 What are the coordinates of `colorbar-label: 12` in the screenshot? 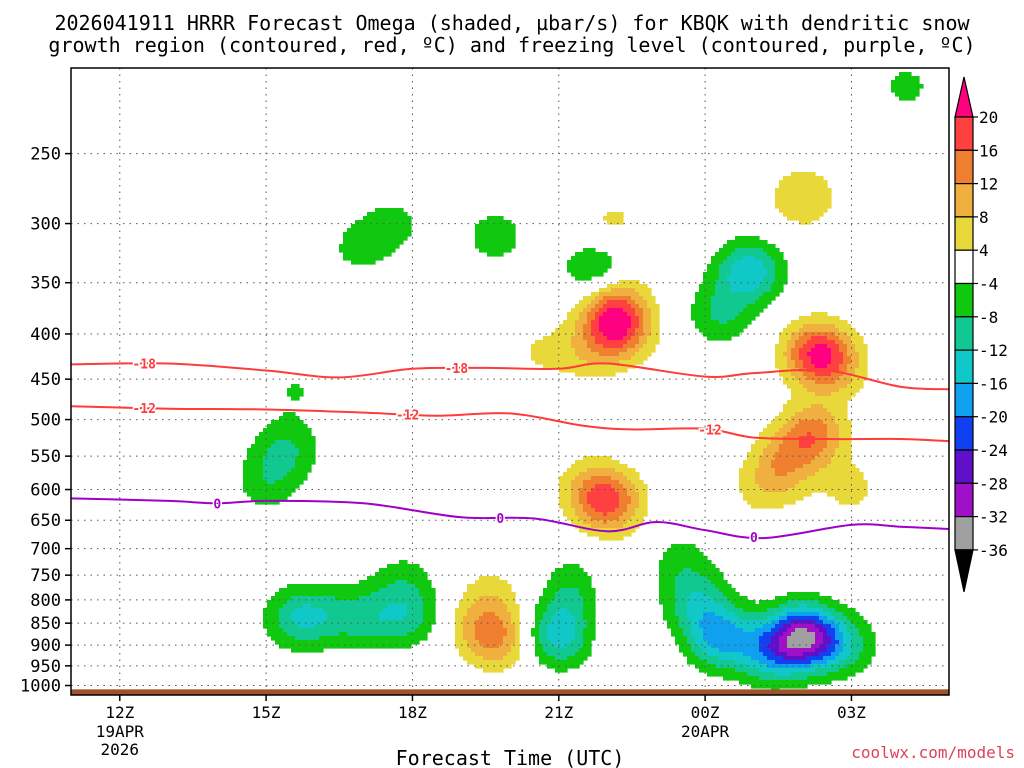 It's located at (988, 184).